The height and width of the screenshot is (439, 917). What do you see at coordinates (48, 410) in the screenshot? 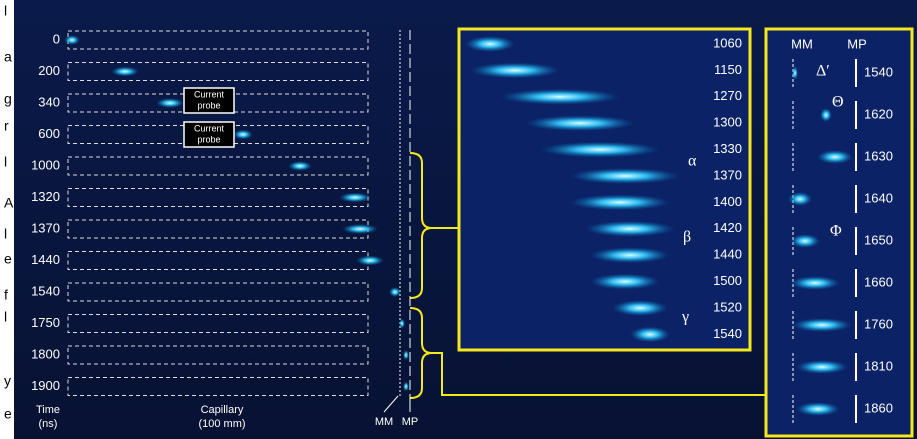
I see `time-label: Time` at bounding box center [48, 410].